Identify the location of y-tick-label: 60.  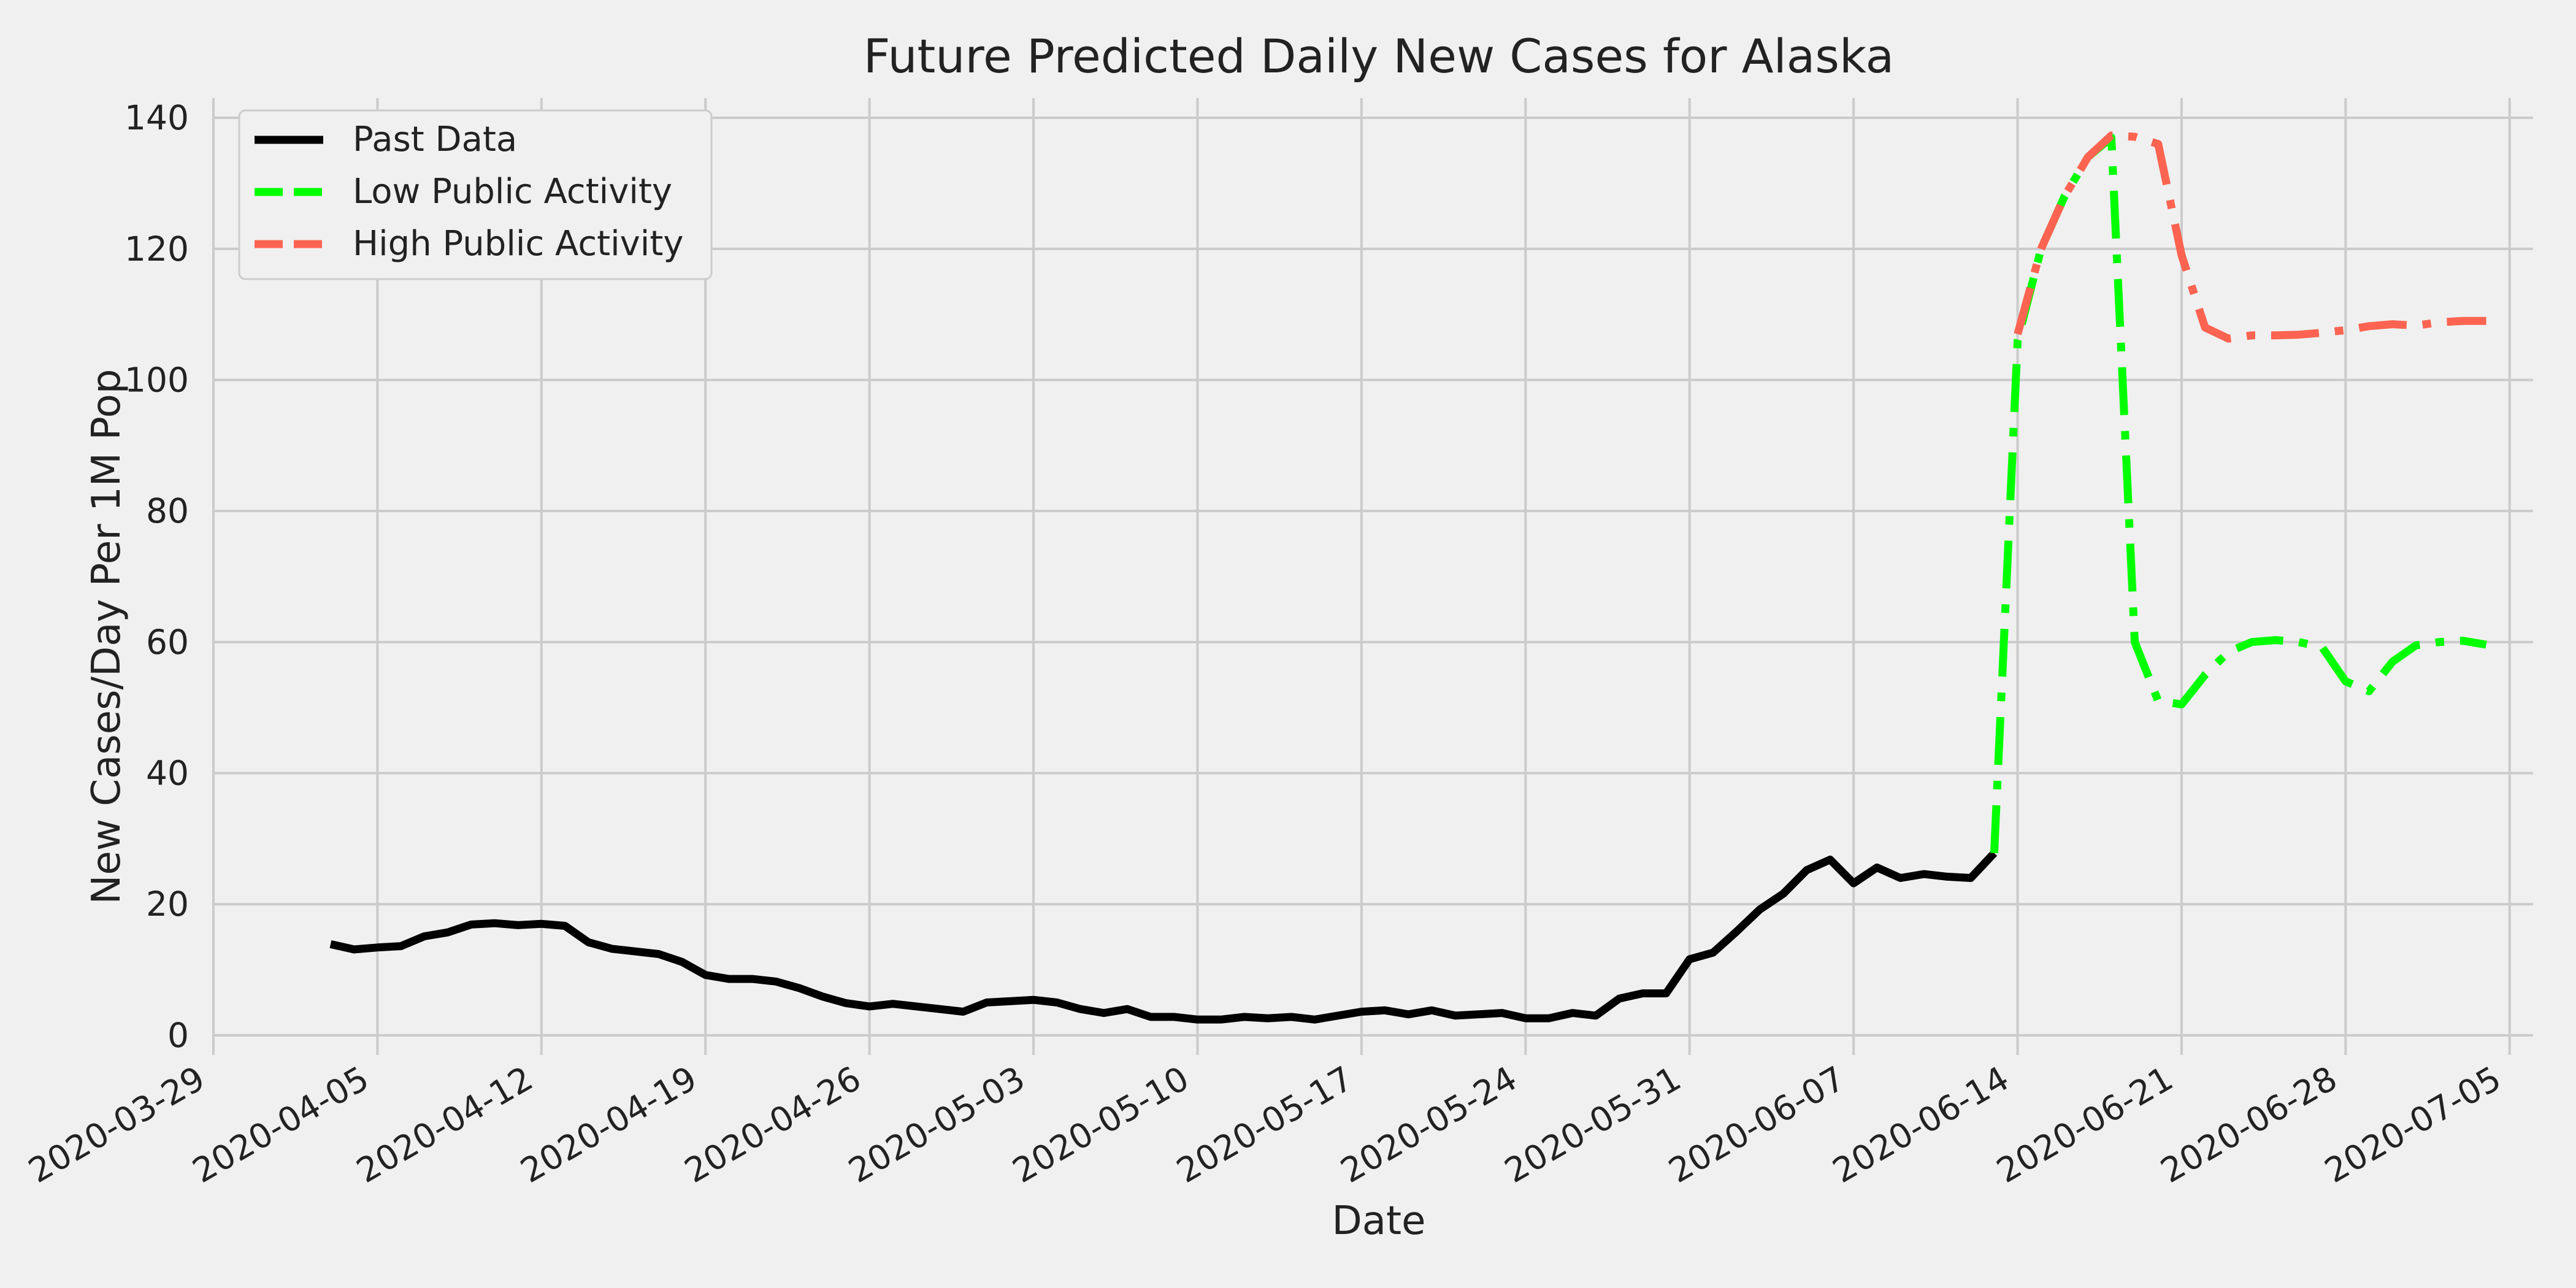
(167, 642).